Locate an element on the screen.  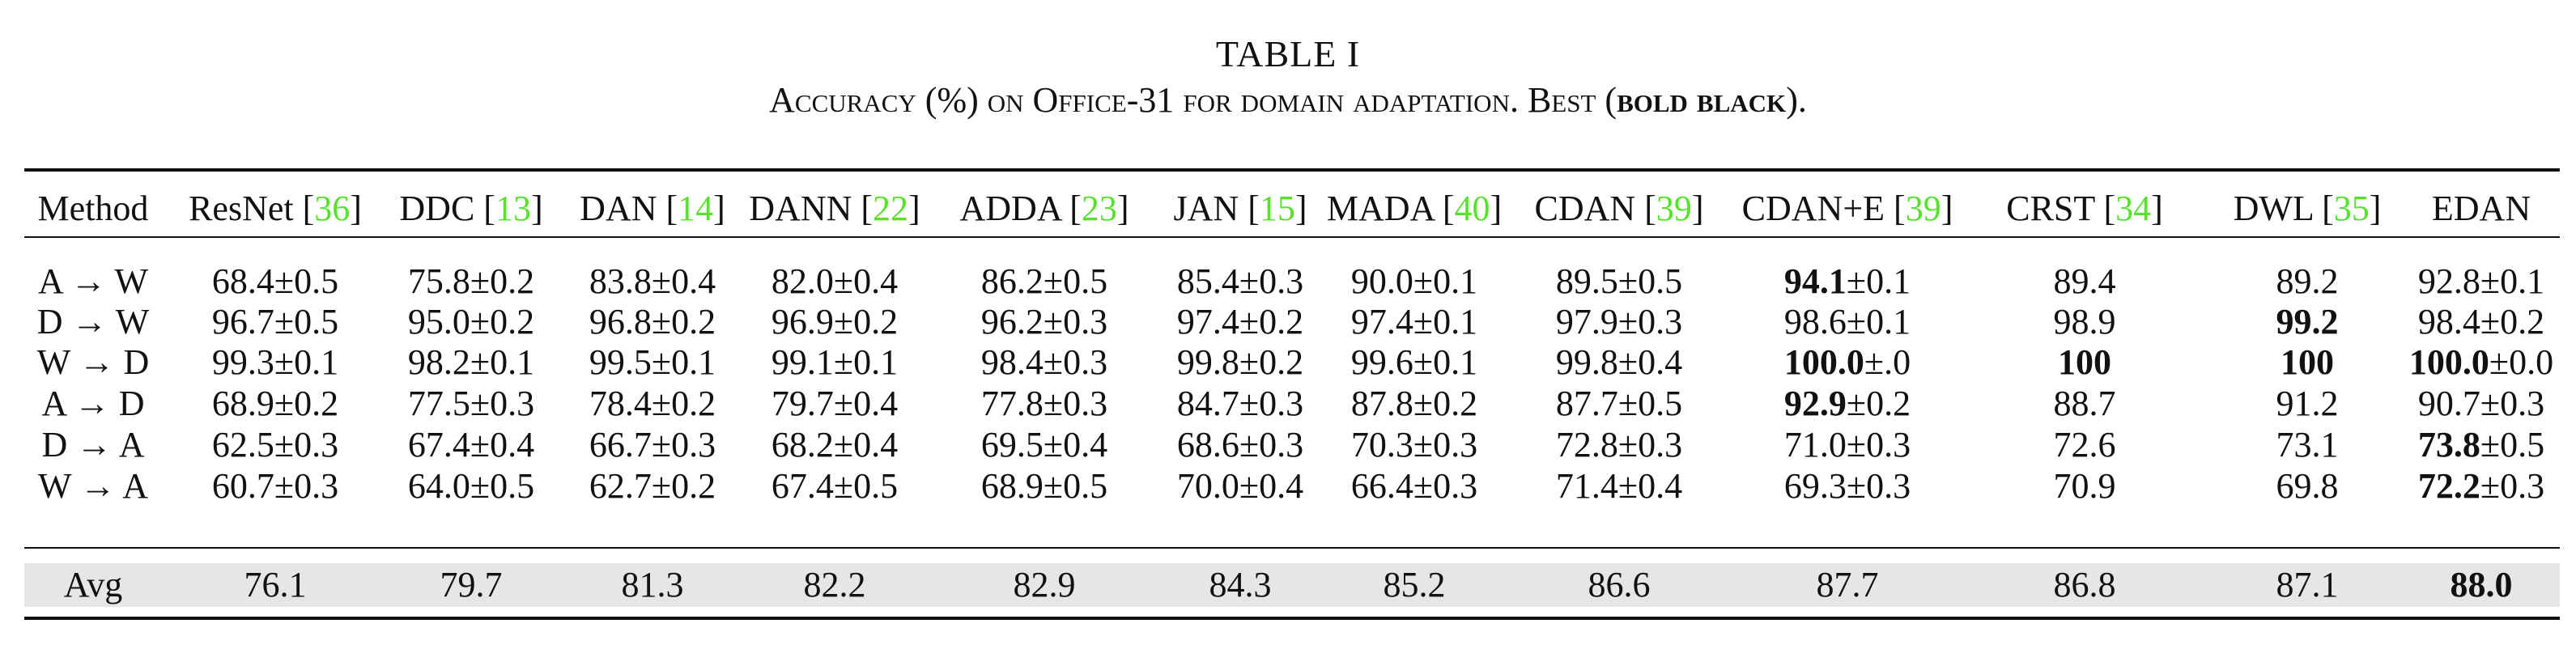
table-cell: 64.0±0.5 is located at coordinates (471, 486).